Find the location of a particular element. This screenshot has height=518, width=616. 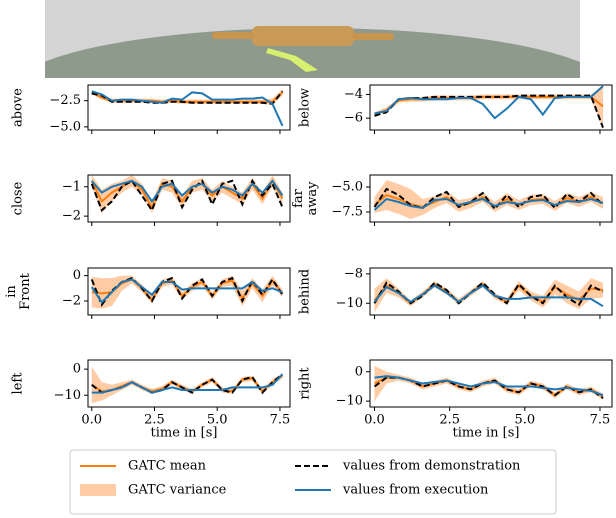

legend-swatch is located at coordinates (98, 490).